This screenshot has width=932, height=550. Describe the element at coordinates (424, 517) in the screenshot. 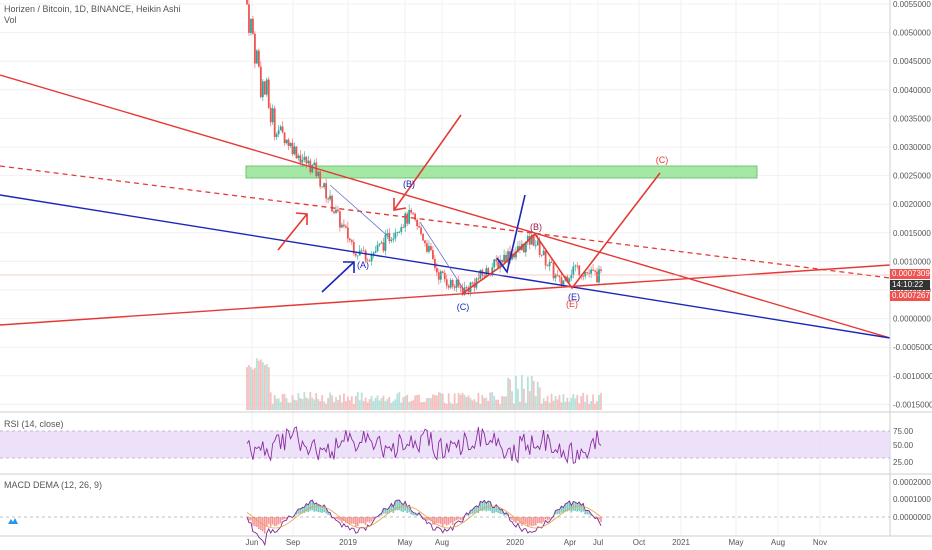

I see `macd-signal-line` at that location.